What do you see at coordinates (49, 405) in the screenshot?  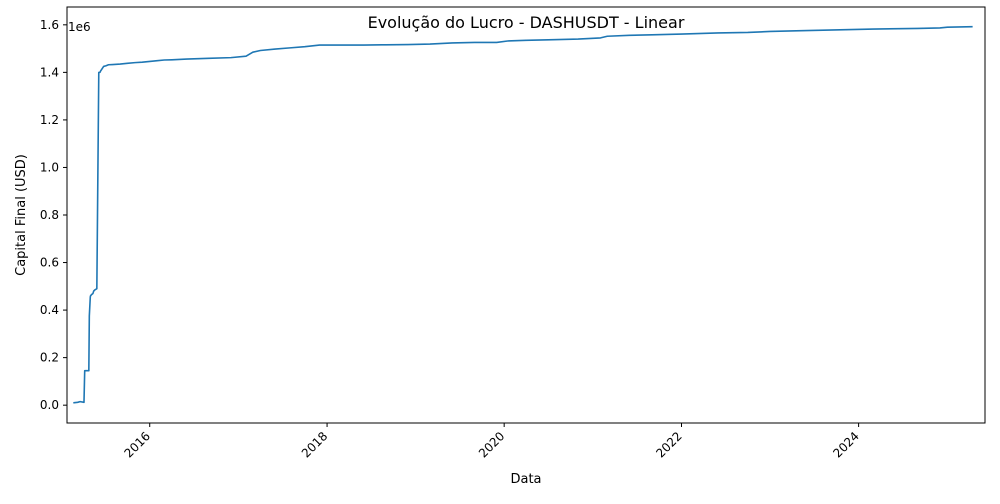 I see `y-tick-label: 0.0` at bounding box center [49, 405].